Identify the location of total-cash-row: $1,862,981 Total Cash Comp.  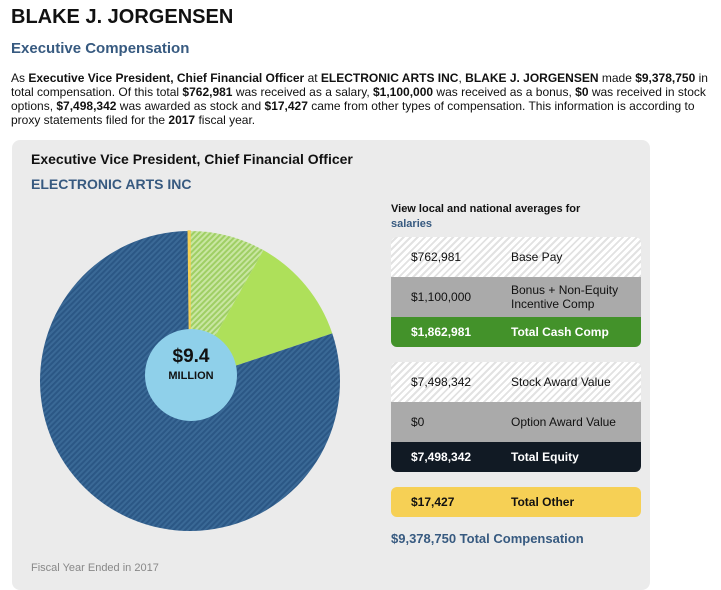
(516, 332).